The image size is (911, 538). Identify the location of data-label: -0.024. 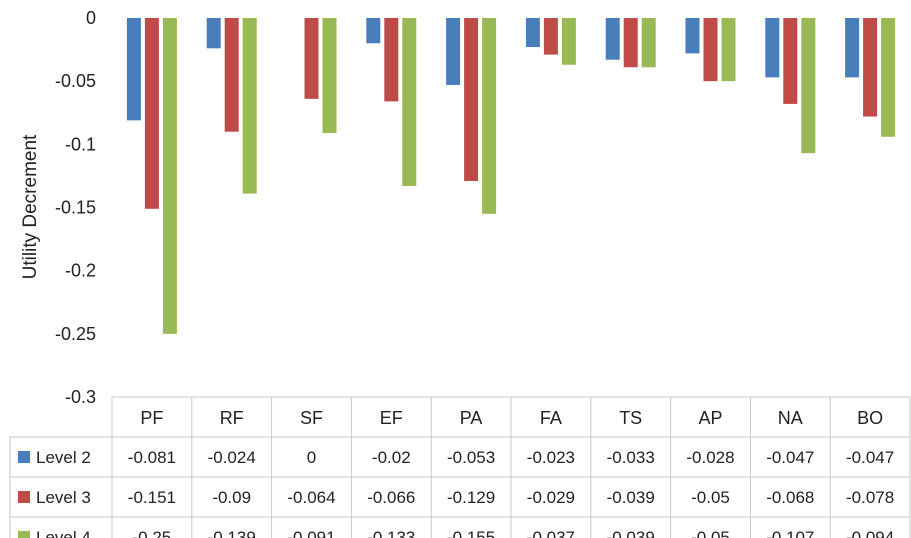
(232, 457).